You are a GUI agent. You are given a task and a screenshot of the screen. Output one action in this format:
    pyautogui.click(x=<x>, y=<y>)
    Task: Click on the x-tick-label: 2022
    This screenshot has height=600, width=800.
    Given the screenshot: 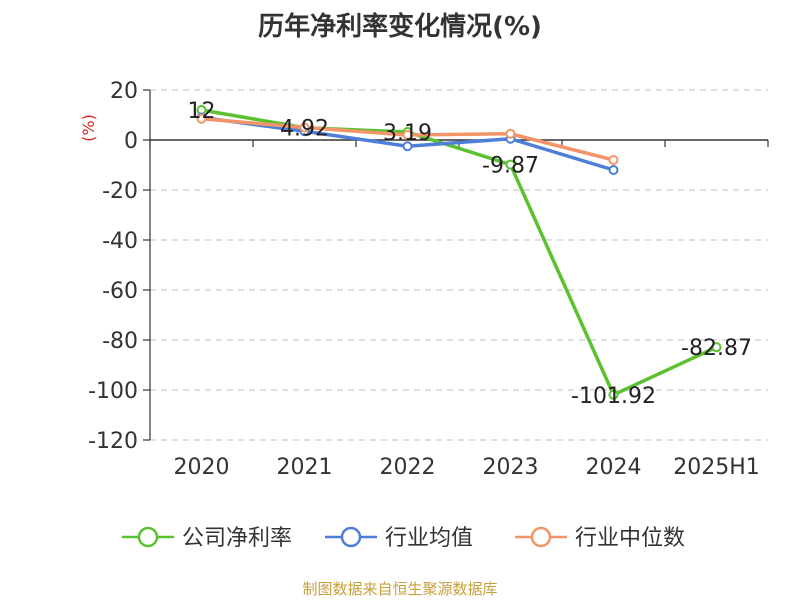 What is the action you would take?
    pyautogui.click(x=408, y=467)
    